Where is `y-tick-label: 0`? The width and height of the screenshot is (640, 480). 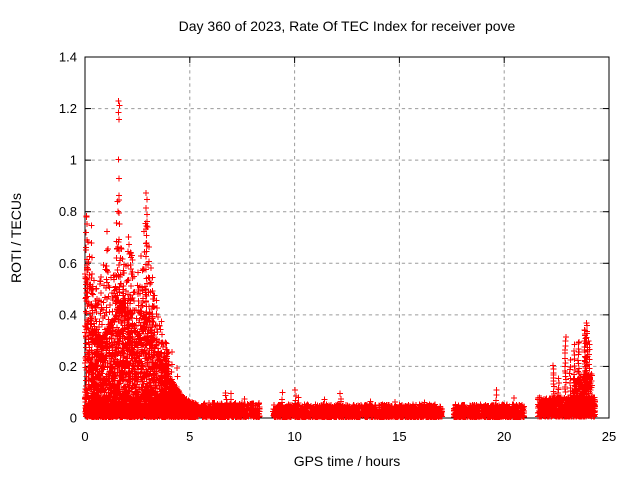
y-tick-label: 0 is located at coordinates (73, 418).